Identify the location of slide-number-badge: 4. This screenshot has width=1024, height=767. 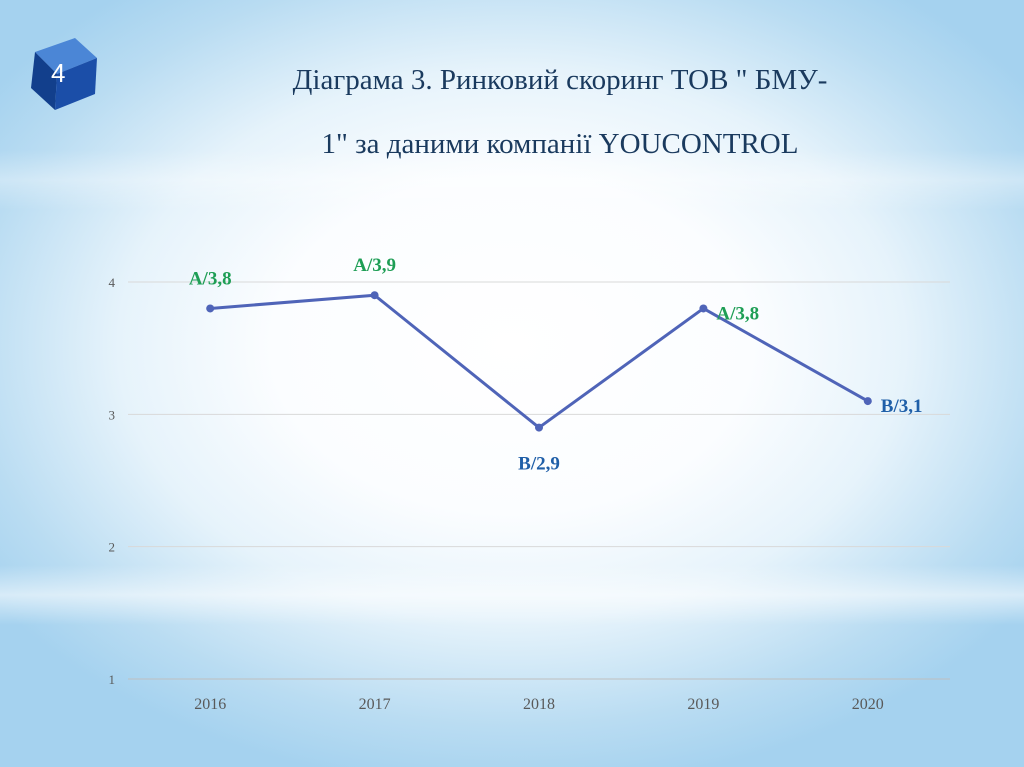
(66, 71).